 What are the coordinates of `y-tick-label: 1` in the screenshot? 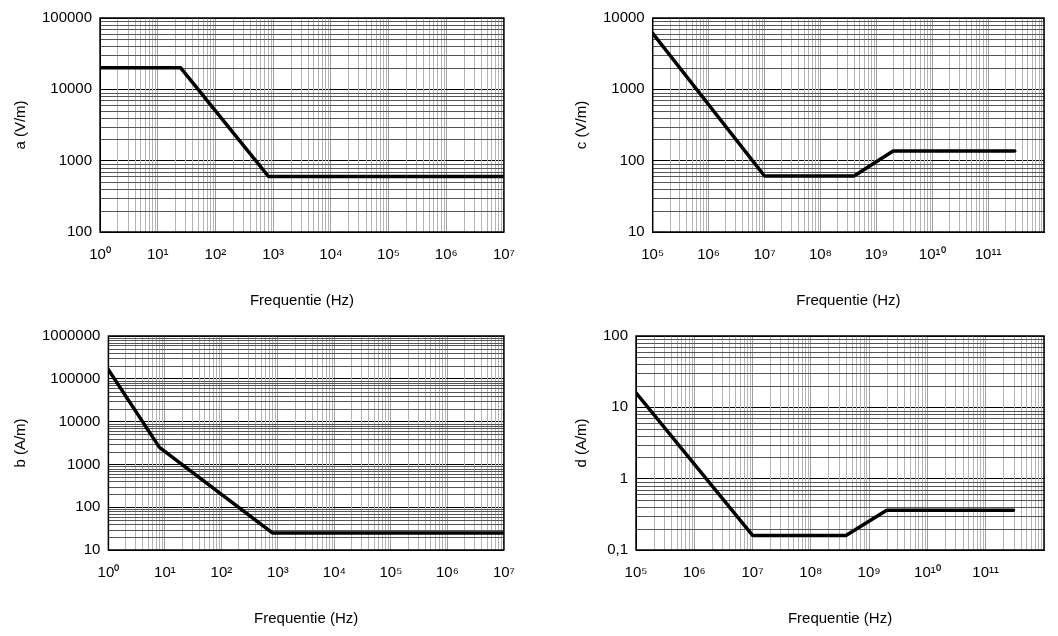 It's located at (624, 477).